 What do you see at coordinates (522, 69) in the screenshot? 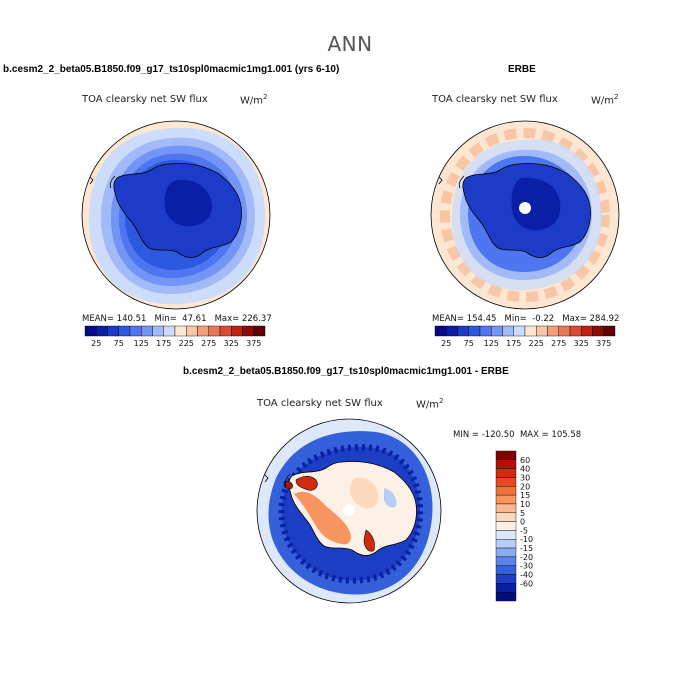
I see `panel-title-obs: ERBE` at bounding box center [522, 69].